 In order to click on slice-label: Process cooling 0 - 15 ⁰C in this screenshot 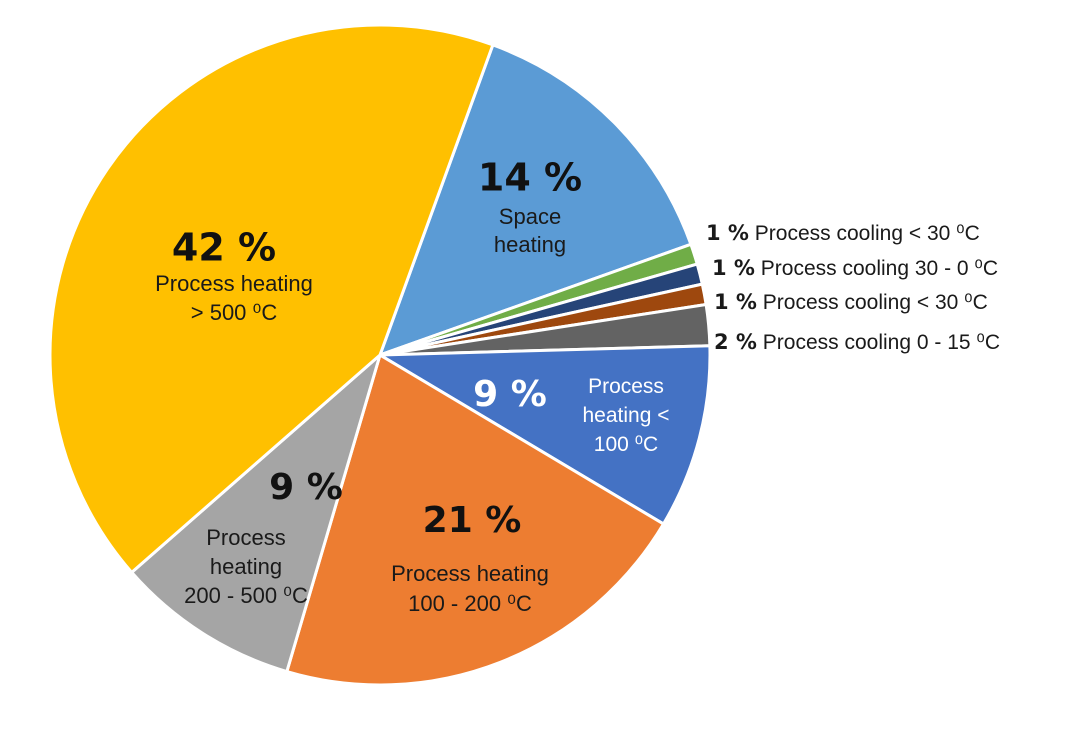, I will do `click(878, 342)`.